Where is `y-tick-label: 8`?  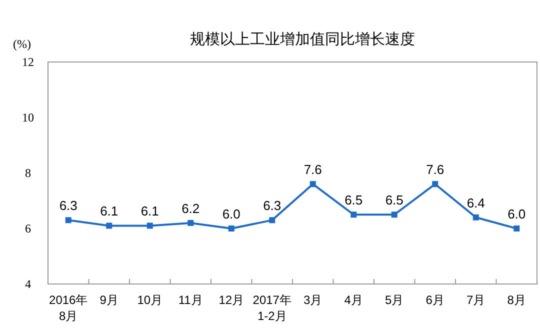
y-tick-label: 8 is located at coordinates (28, 173).